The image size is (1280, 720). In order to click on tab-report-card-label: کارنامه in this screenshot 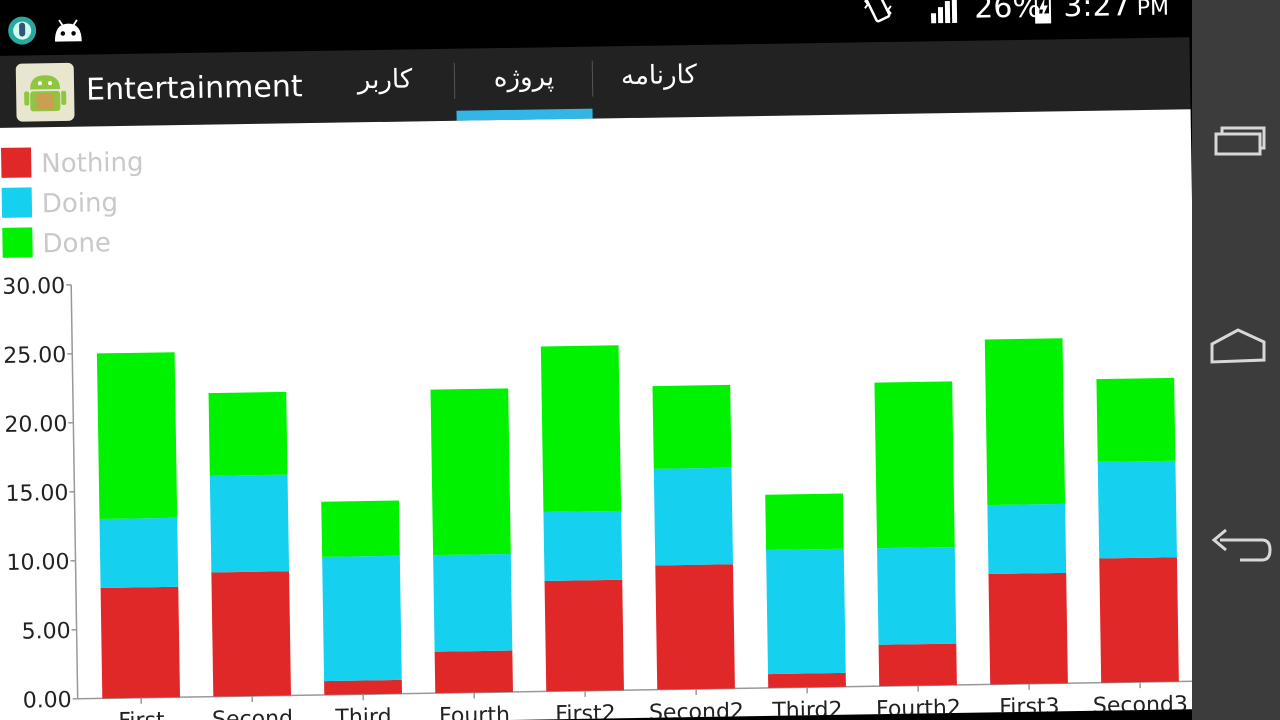, I will do `click(659, 75)`.